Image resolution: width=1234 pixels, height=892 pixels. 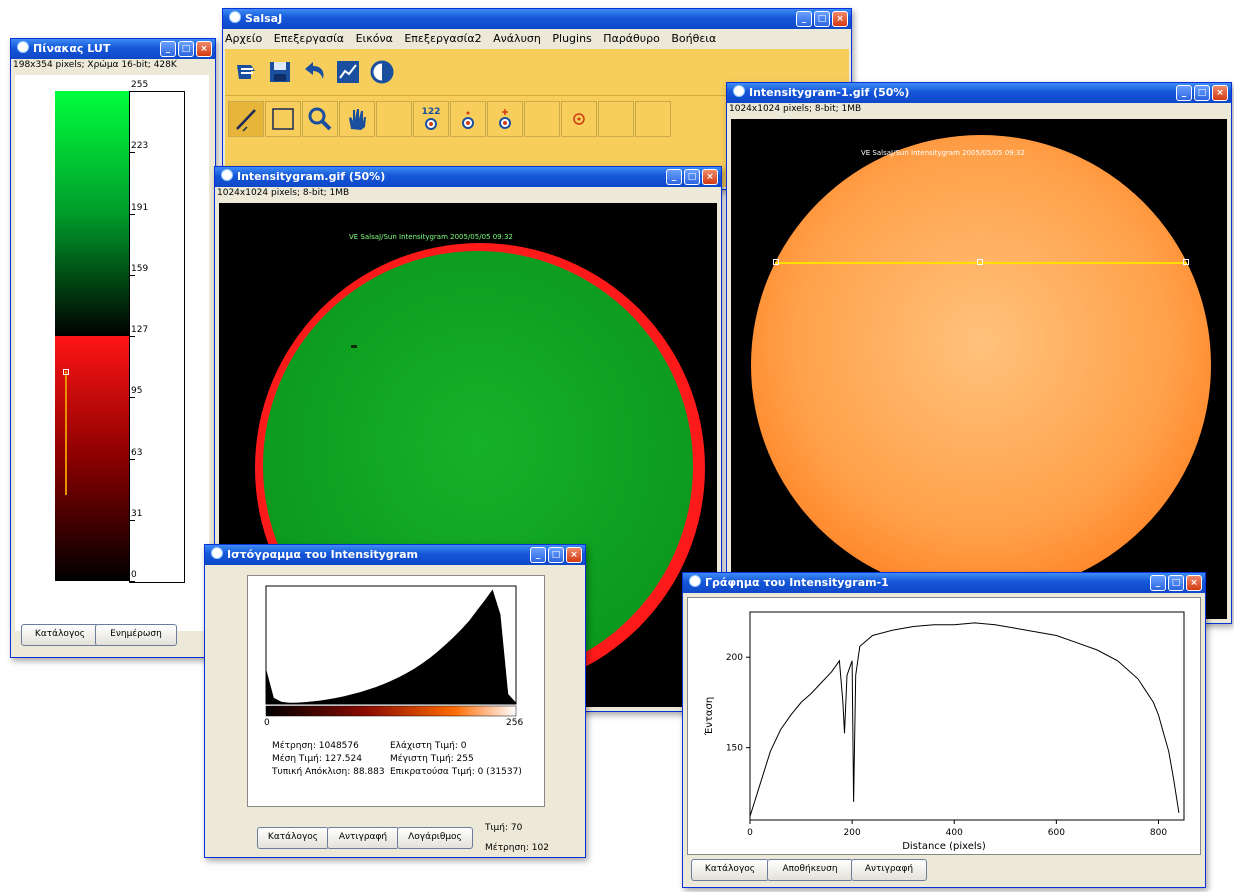 I want to click on profile-xtick-label: 0, so click(x=750, y=833).